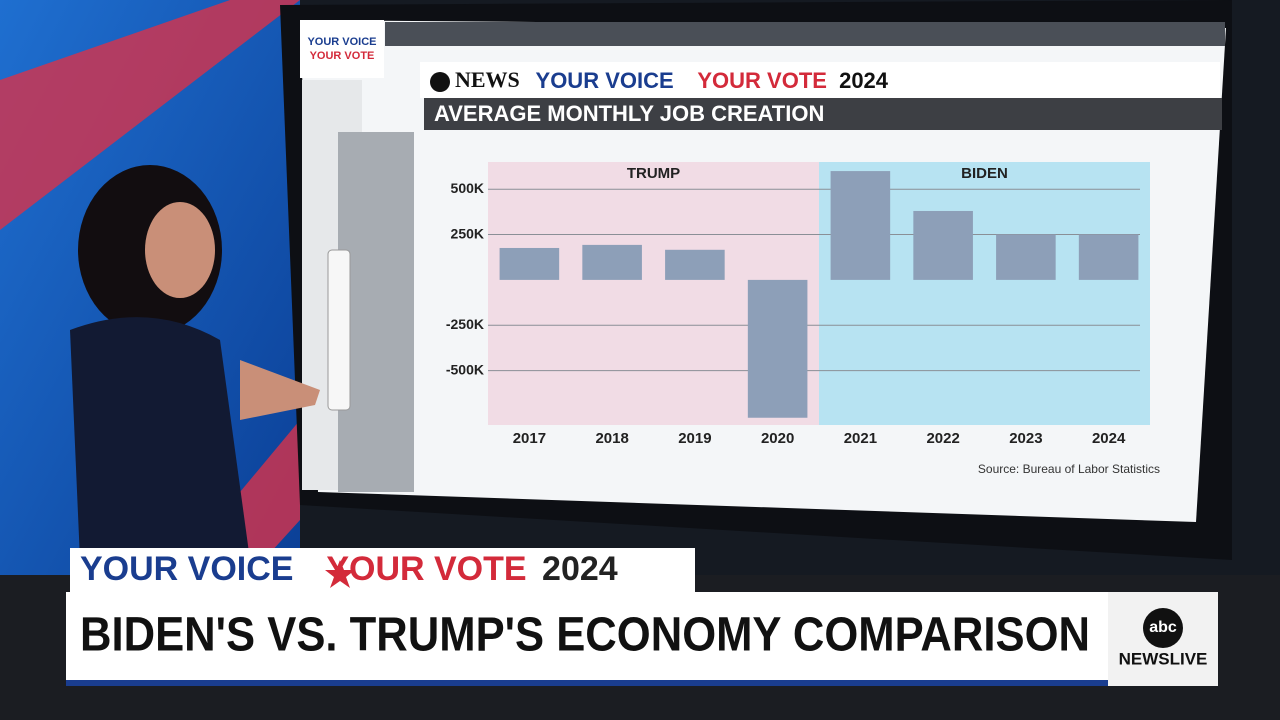  I want to click on x-tick-label: 2024, so click(1109, 438).